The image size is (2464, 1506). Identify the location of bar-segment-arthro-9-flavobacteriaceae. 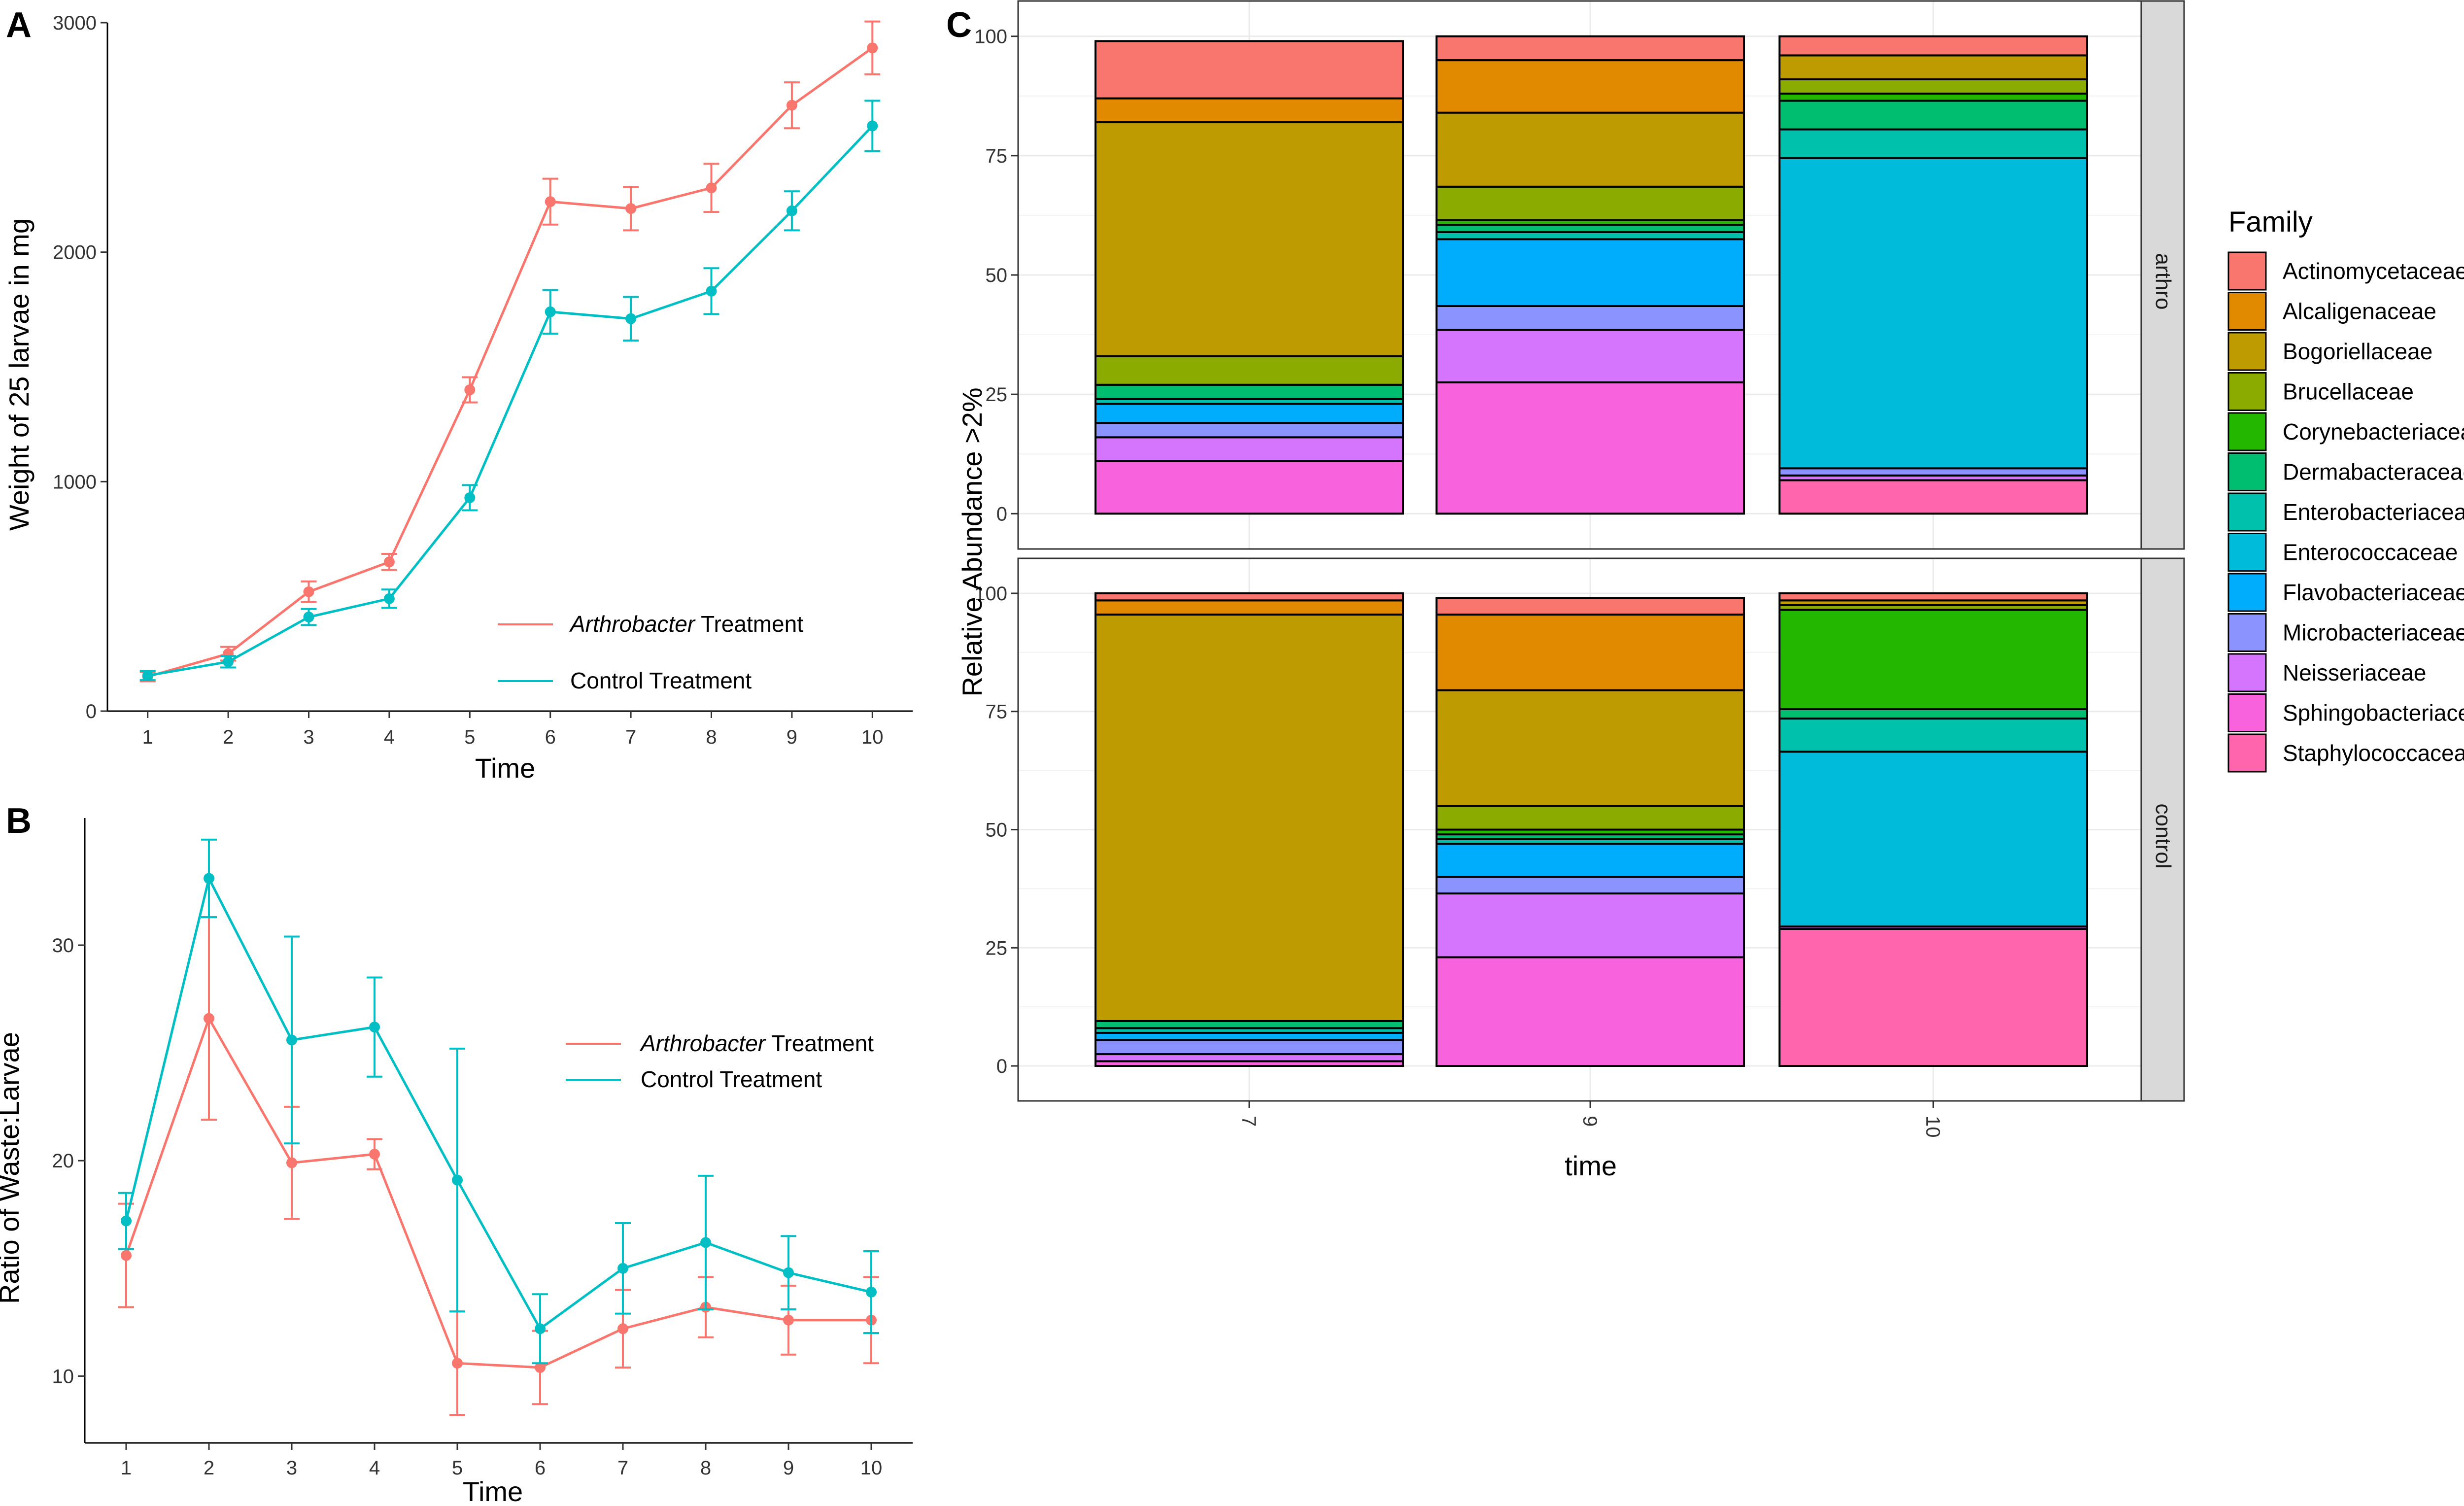
(1590, 272).